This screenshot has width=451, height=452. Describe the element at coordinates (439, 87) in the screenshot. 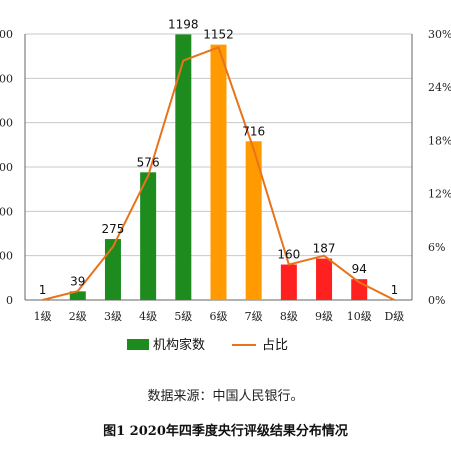

I see `y2-tick-label: 24%` at that location.